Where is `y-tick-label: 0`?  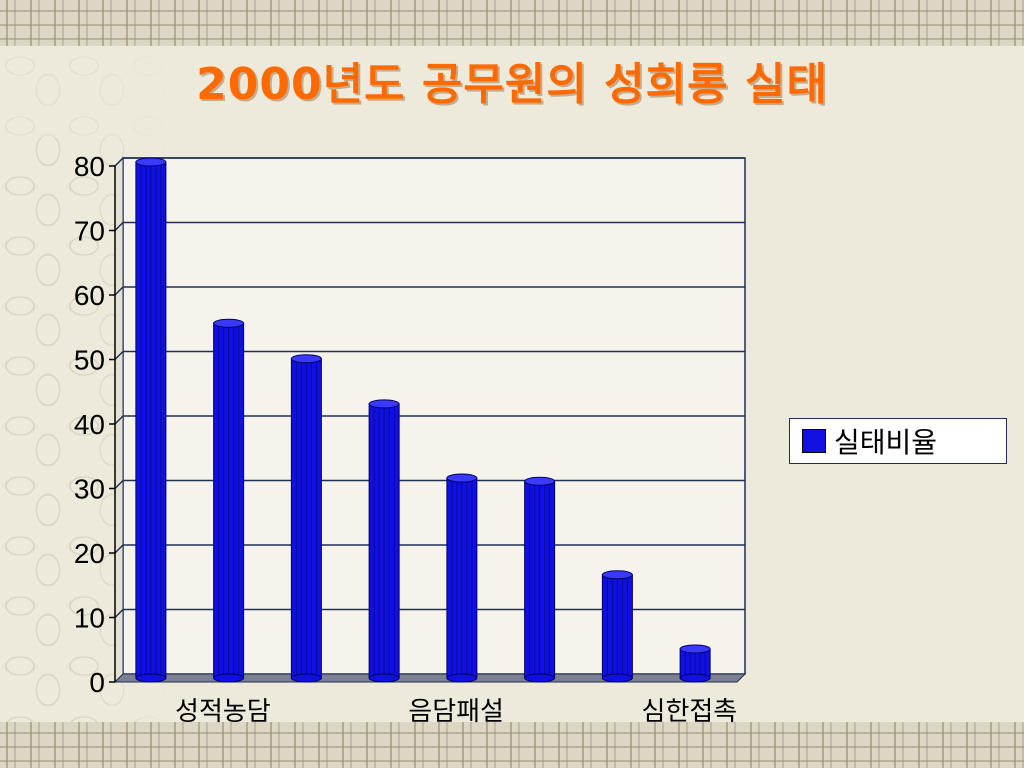 y-tick-label: 0 is located at coordinates (97, 682).